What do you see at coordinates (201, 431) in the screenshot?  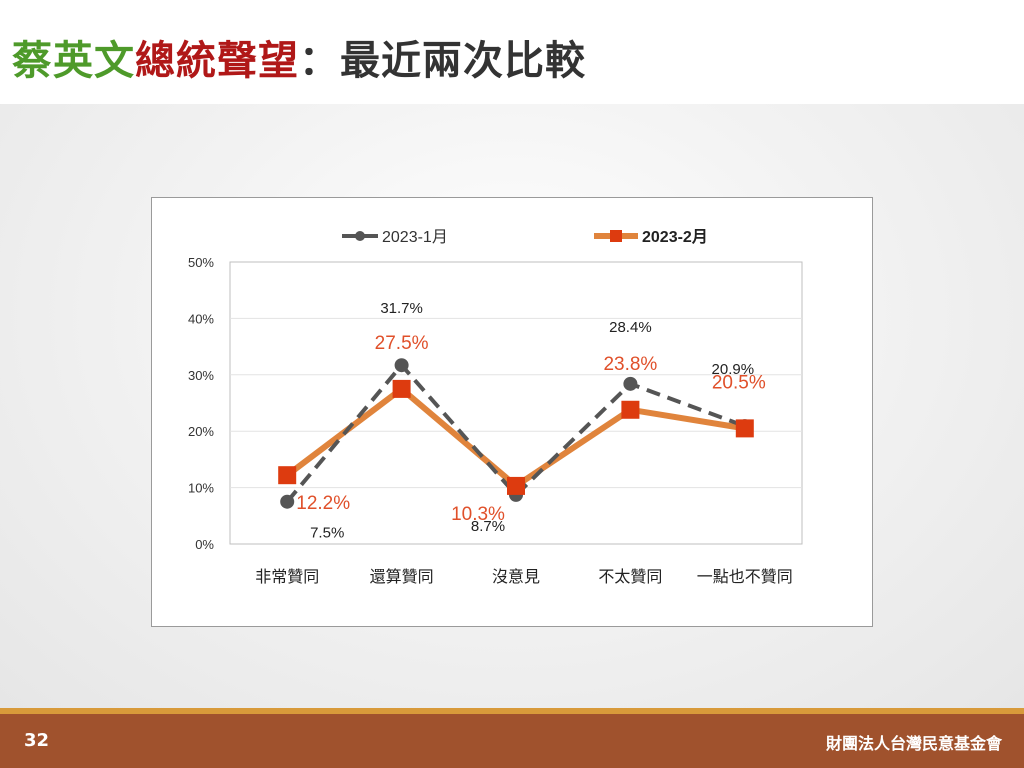 I see `y-tick-label: 20%` at bounding box center [201, 431].